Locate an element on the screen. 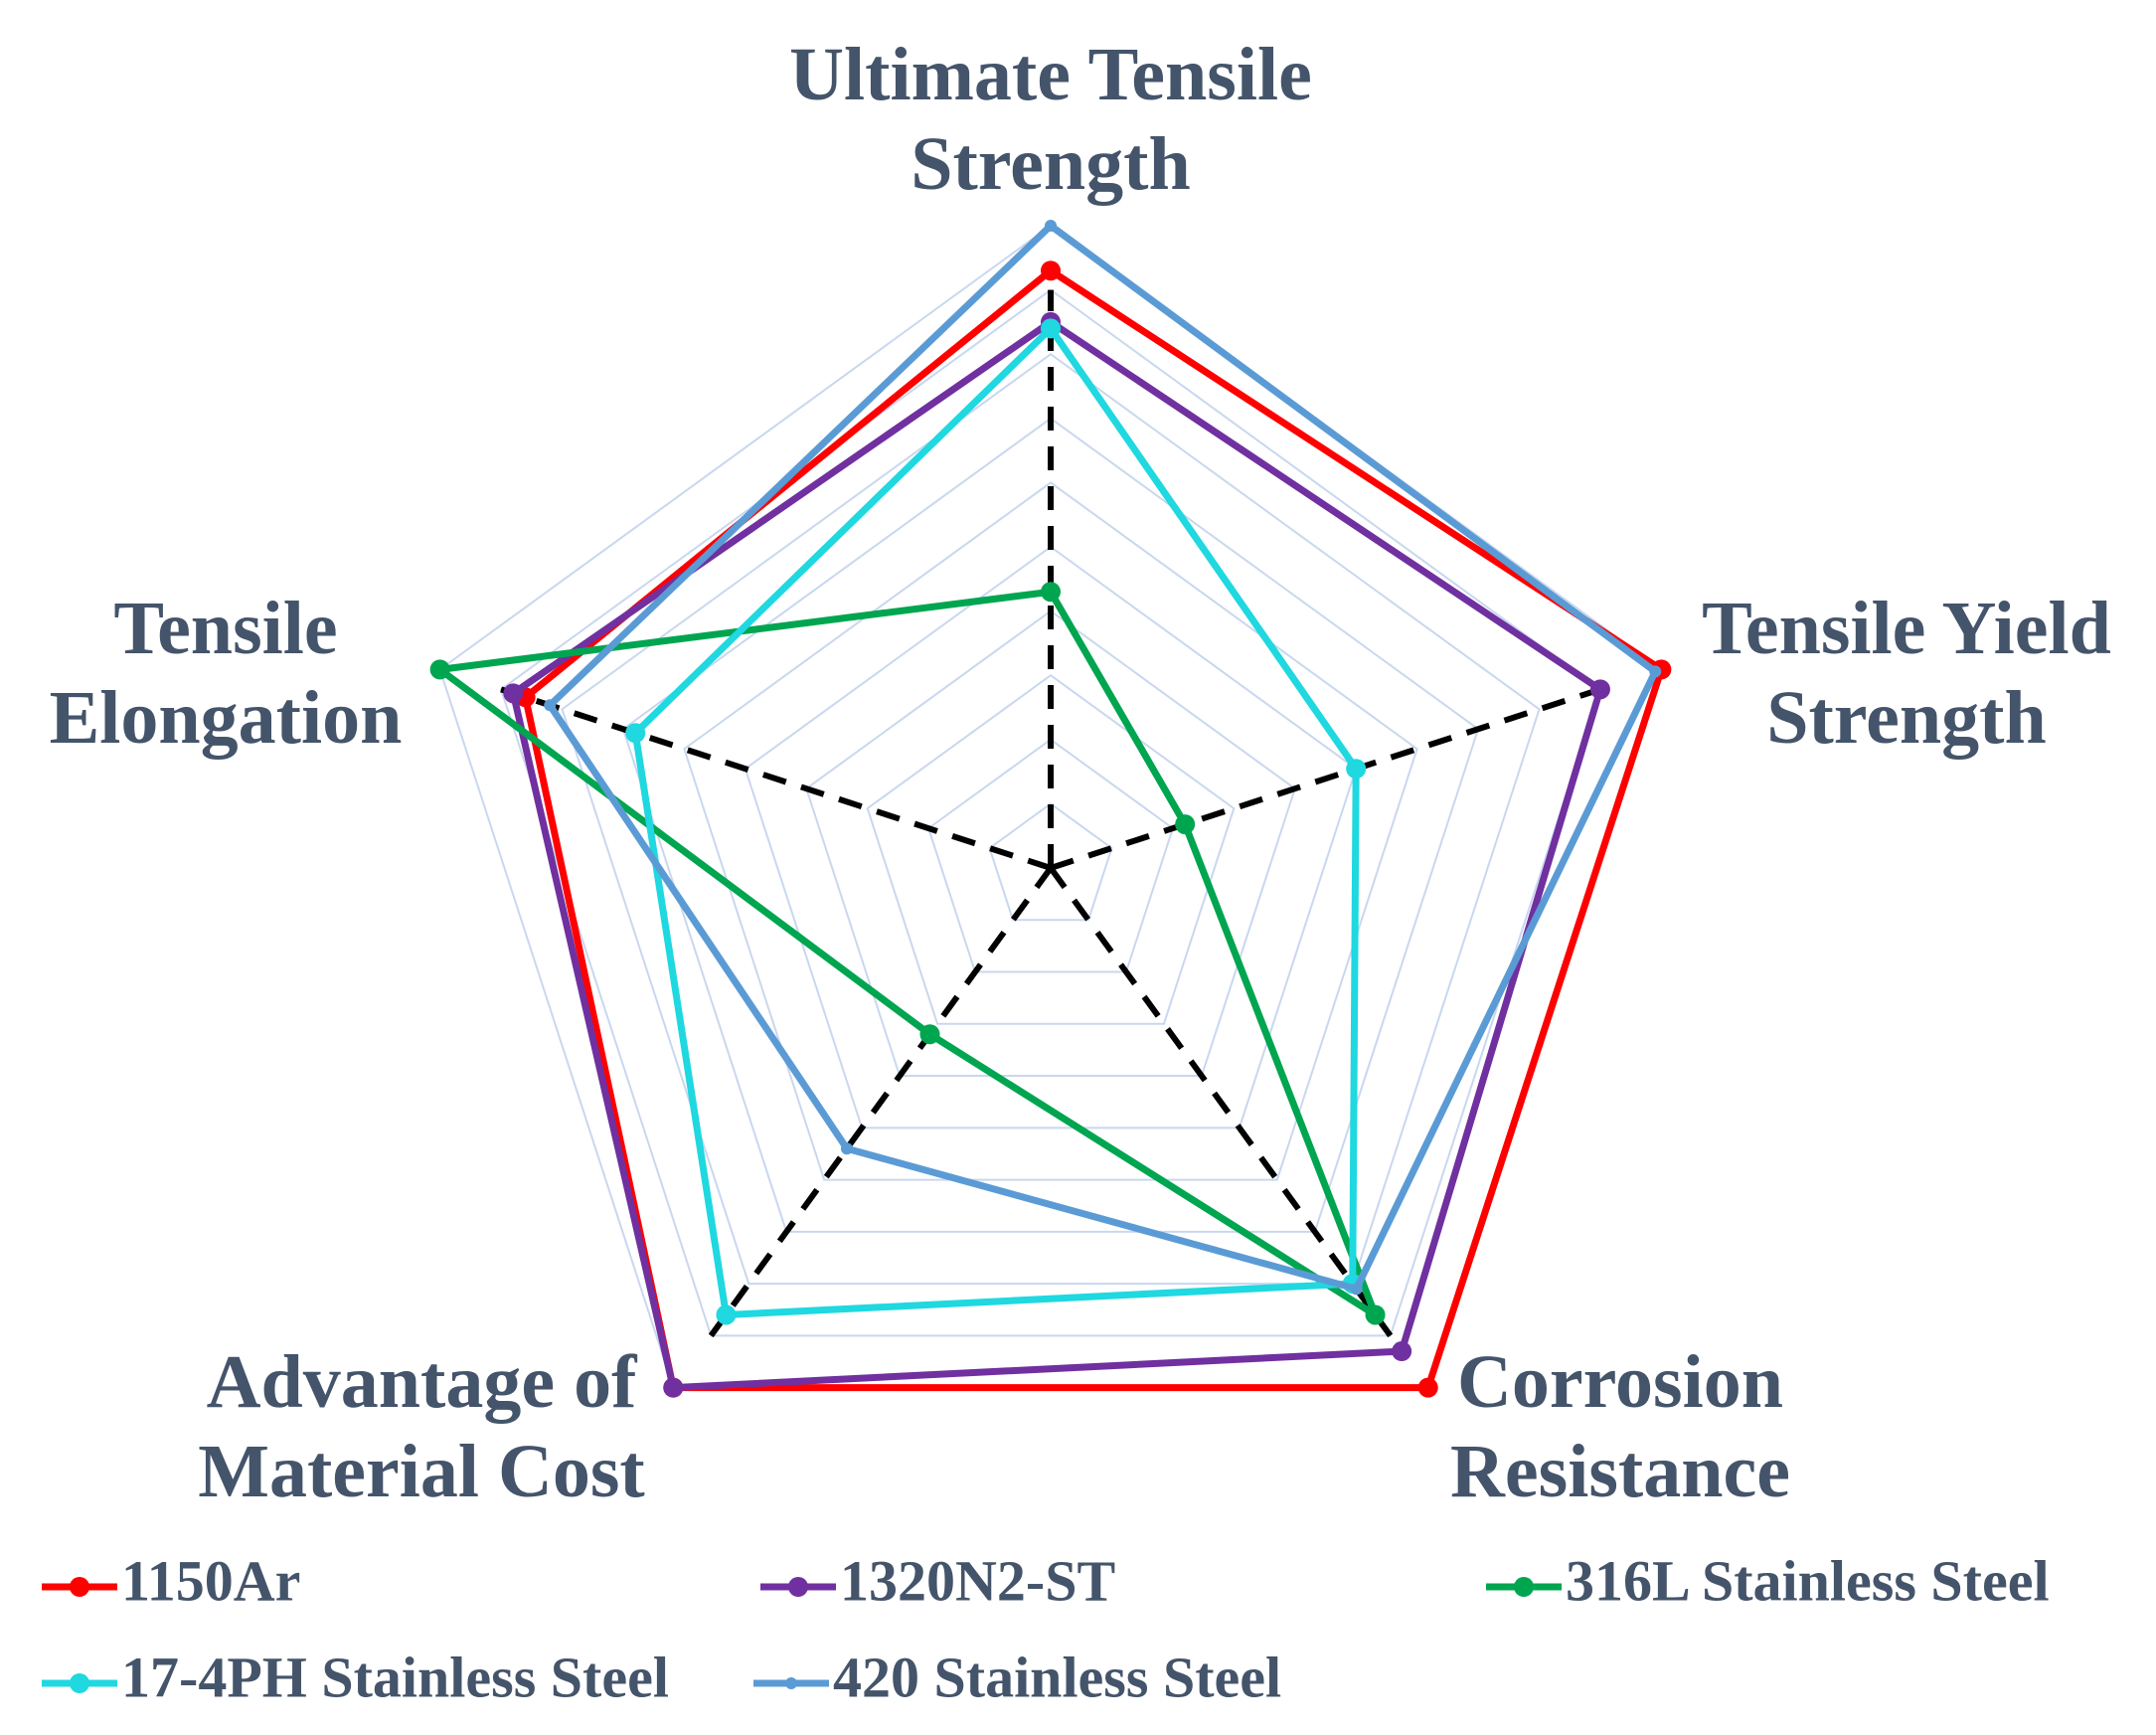 Image resolution: width=2156 pixels, height=1735 pixels. legend-label: 420 Stainless Steel is located at coordinates (1057, 1677).